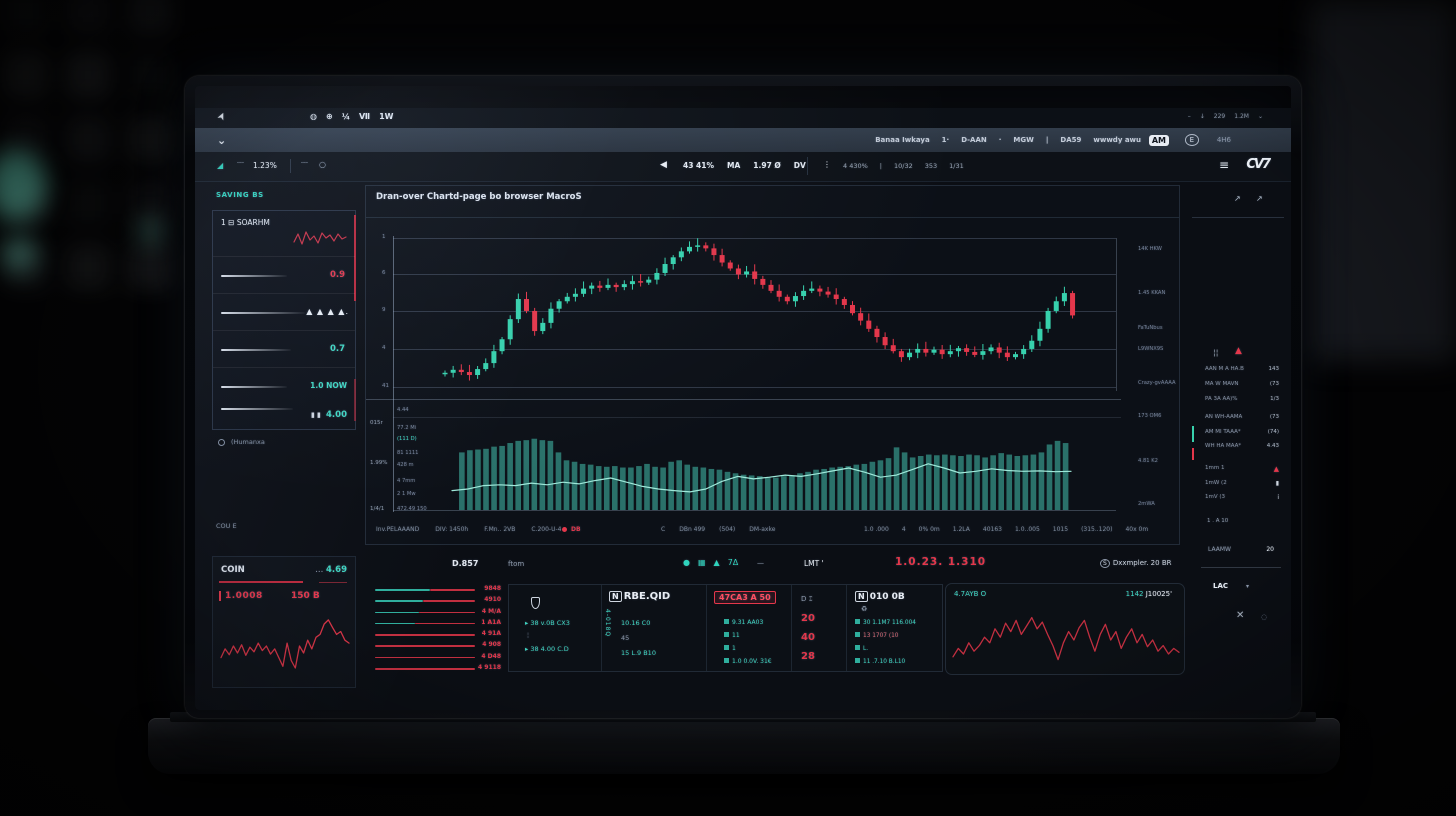 Image resolution: width=1456 pixels, height=816 pixels. What do you see at coordinates (760, 563) in the screenshot?
I see `dash-label: —` at bounding box center [760, 563].